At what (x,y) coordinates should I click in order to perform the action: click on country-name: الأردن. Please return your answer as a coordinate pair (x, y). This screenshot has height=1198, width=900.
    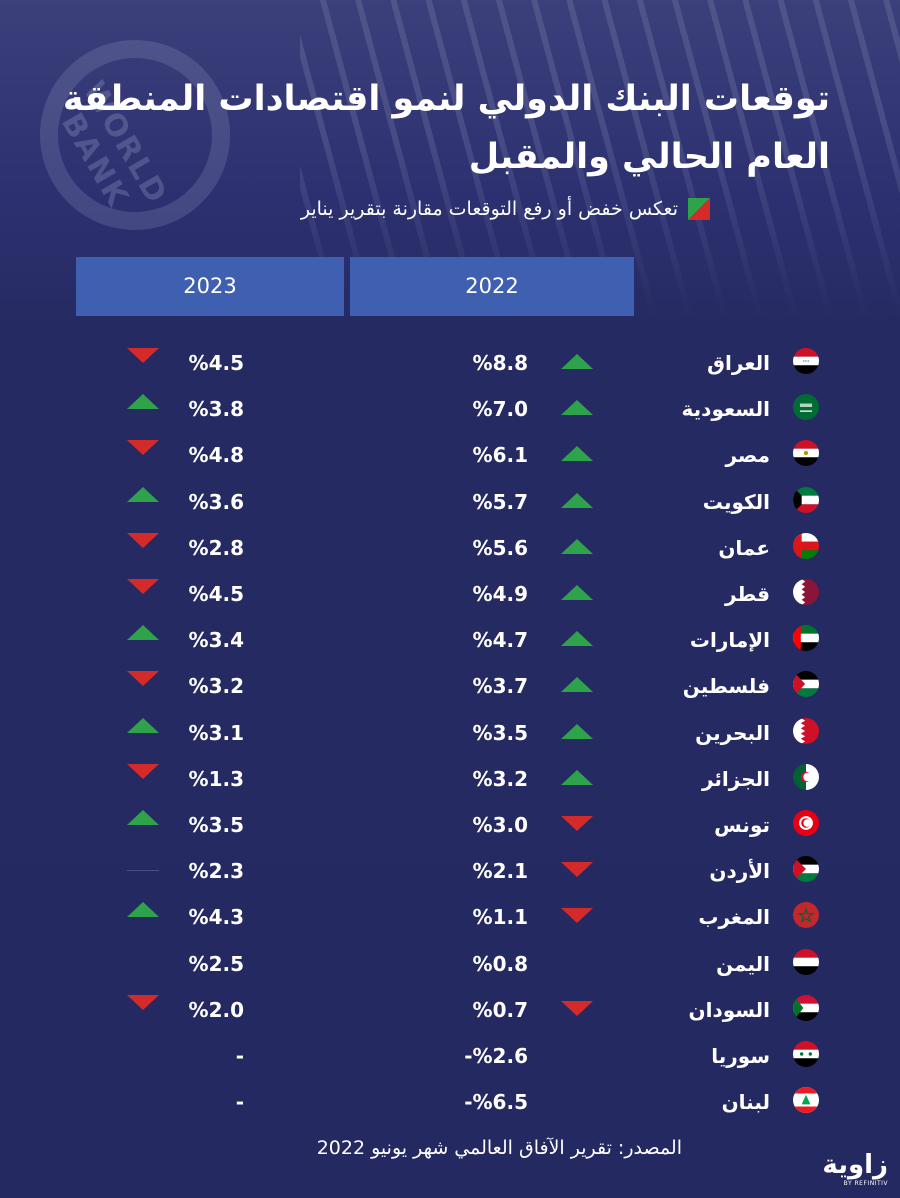
    Looking at the image, I should click on (739, 871).